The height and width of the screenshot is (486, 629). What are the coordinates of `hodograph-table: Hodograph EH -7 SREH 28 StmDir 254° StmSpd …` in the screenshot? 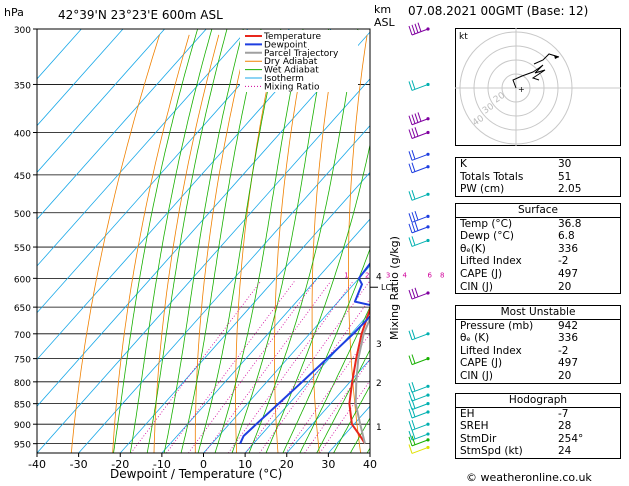 It's located at (538, 426).